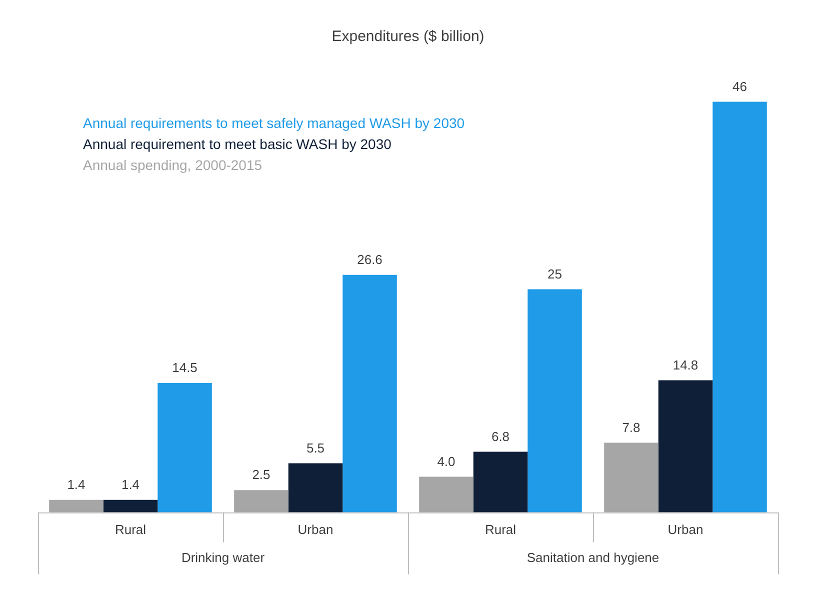 The height and width of the screenshot is (596, 817). What do you see at coordinates (274, 123) in the screenshot?
I see `text: Annual requirements to meet safely managed WASH by 2030` at bounding box center [274, 123].